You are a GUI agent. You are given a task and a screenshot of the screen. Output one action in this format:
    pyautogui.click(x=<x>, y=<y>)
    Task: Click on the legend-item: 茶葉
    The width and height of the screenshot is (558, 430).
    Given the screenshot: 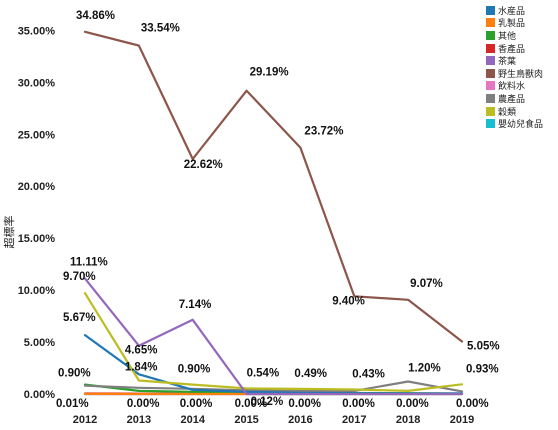 What is the action you would take?
    pyautogui.click(x=522, y=60)
    